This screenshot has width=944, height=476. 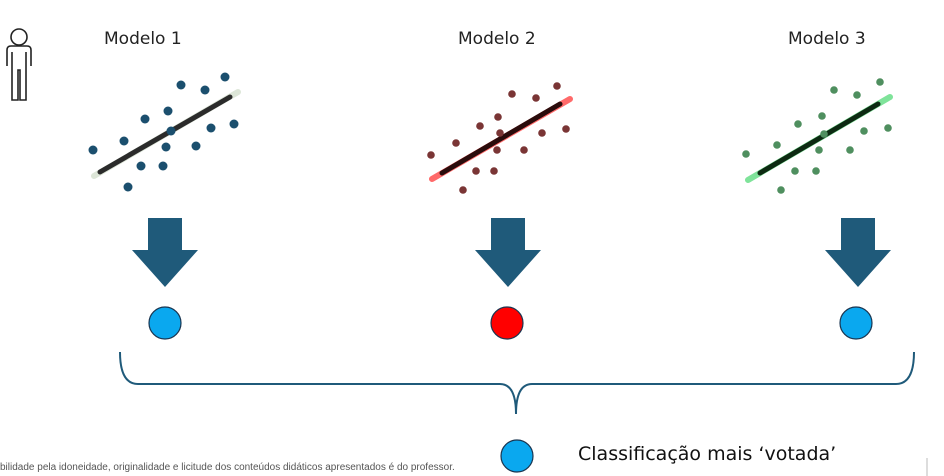 I want to click on model-2-scatter, so click(x=500, y=138).